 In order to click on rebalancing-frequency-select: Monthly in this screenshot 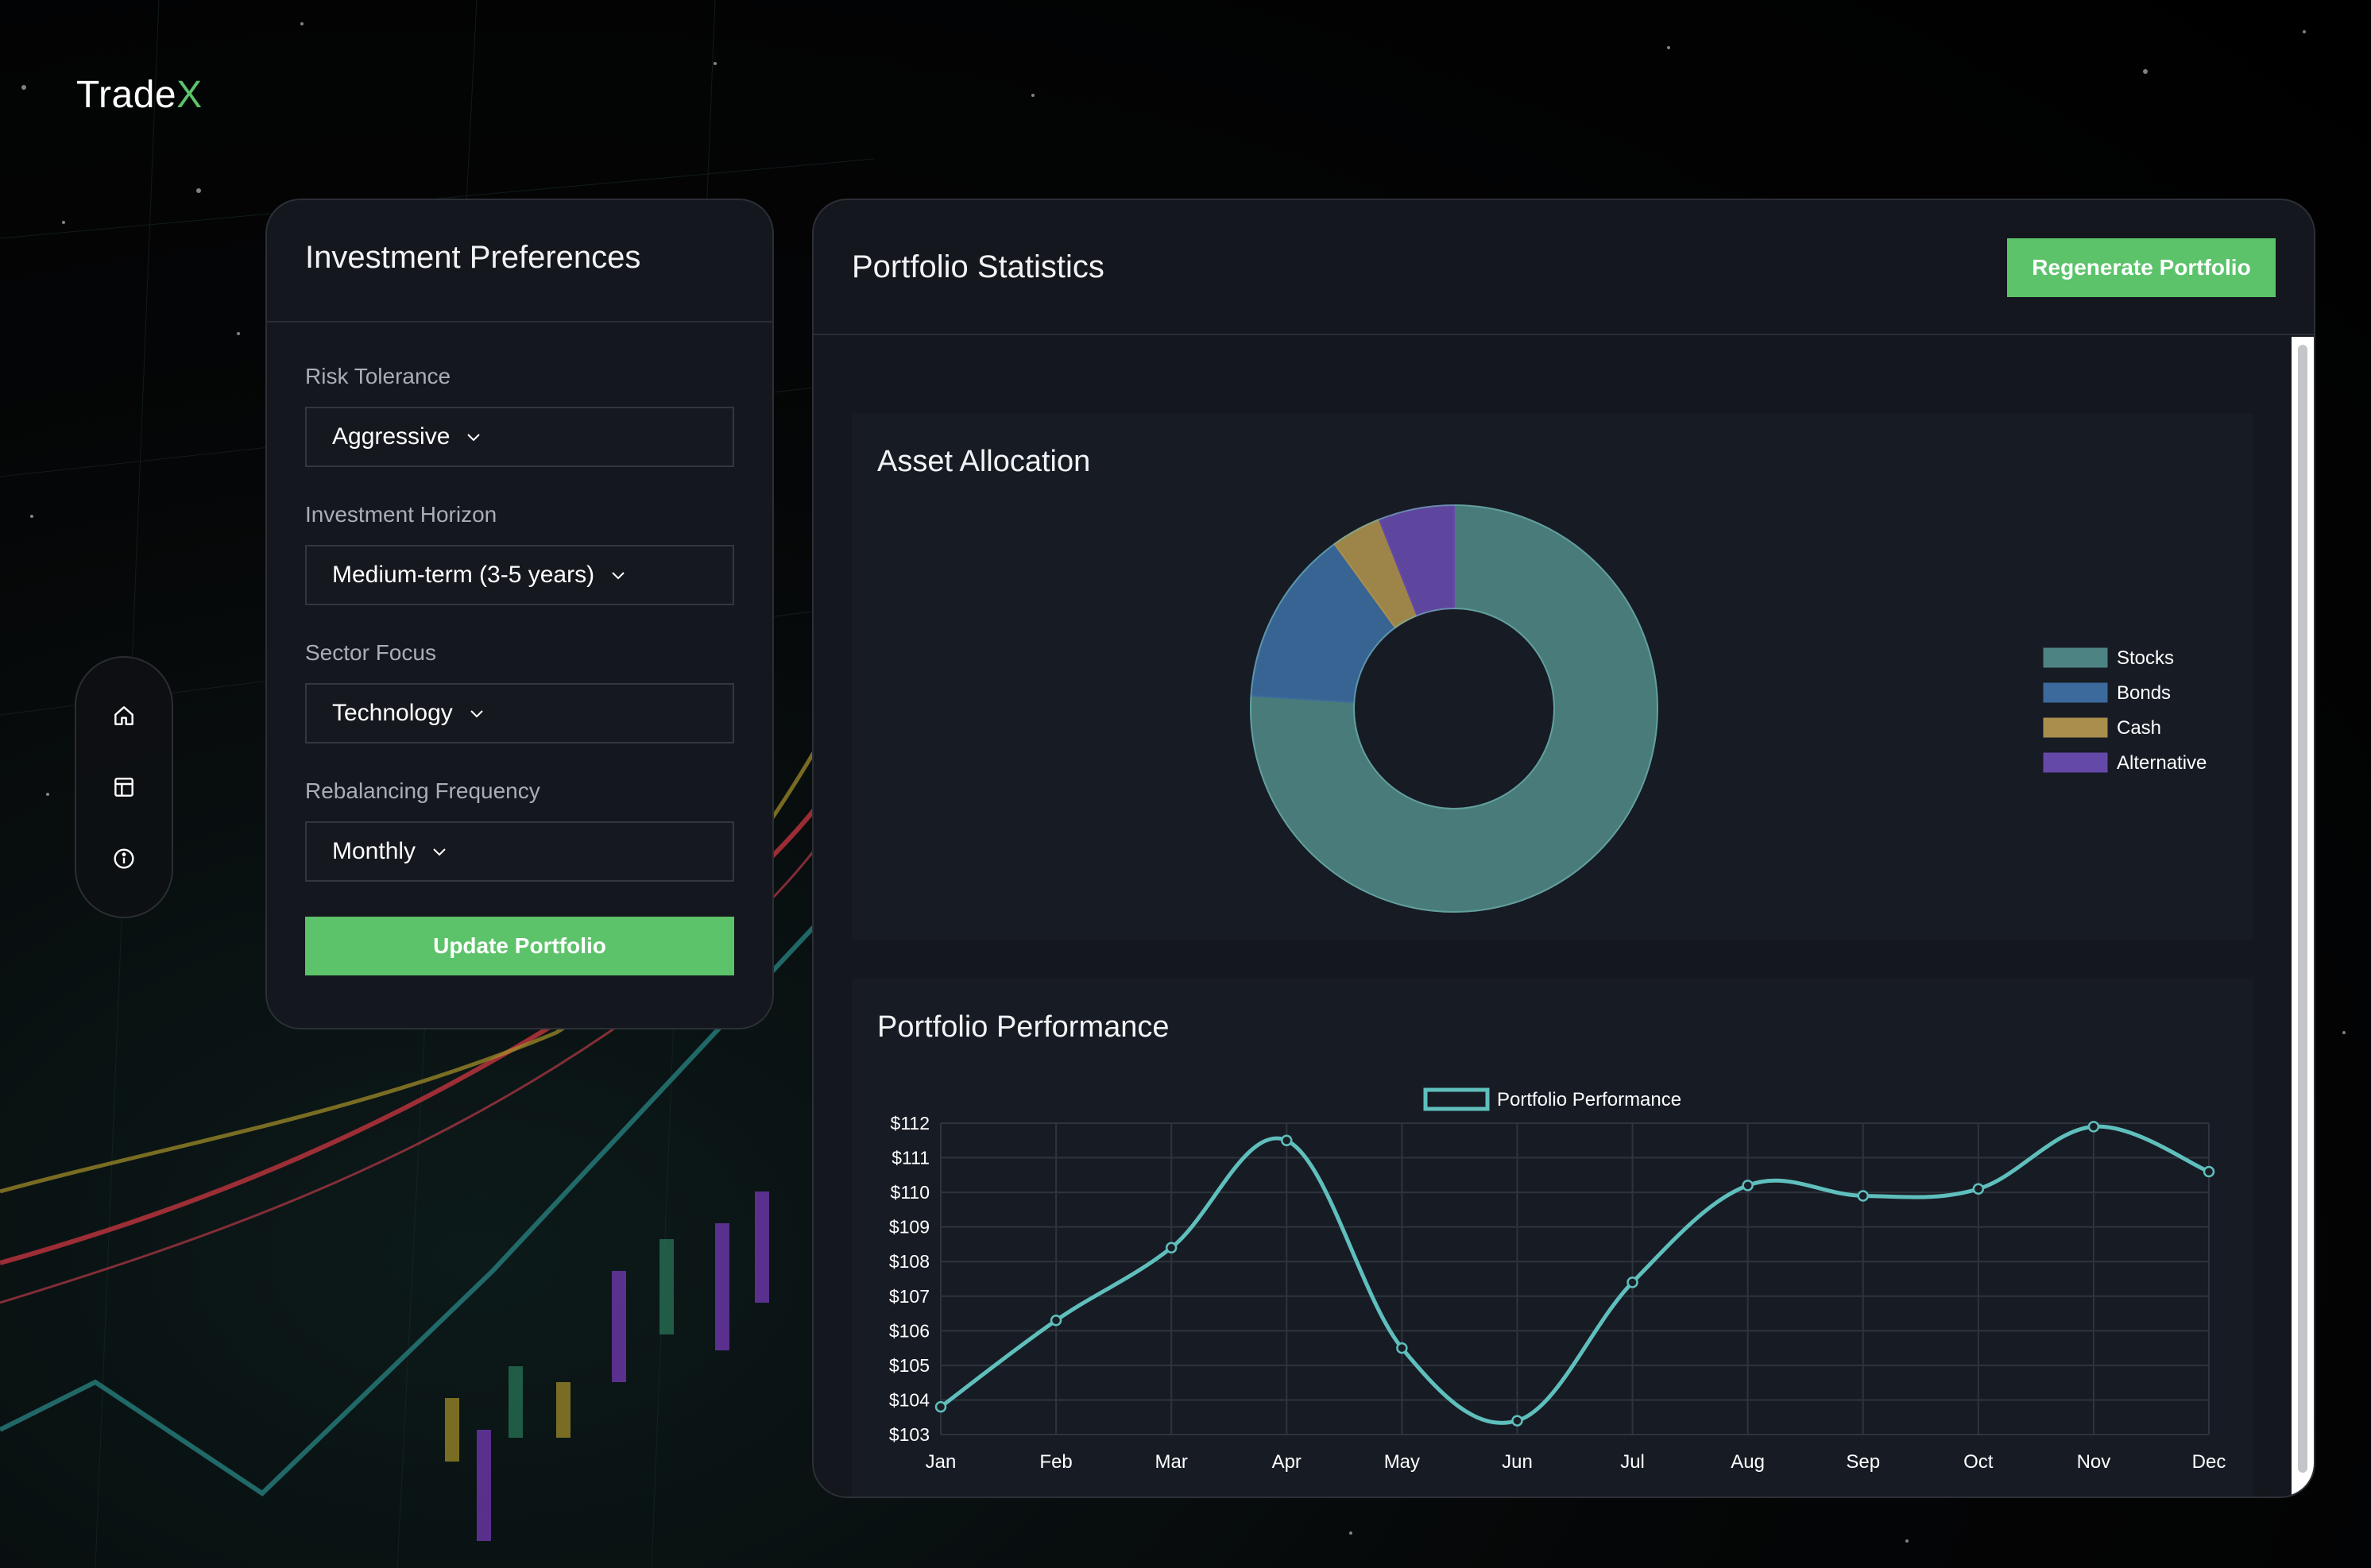, I will do `click(519, 851)`.